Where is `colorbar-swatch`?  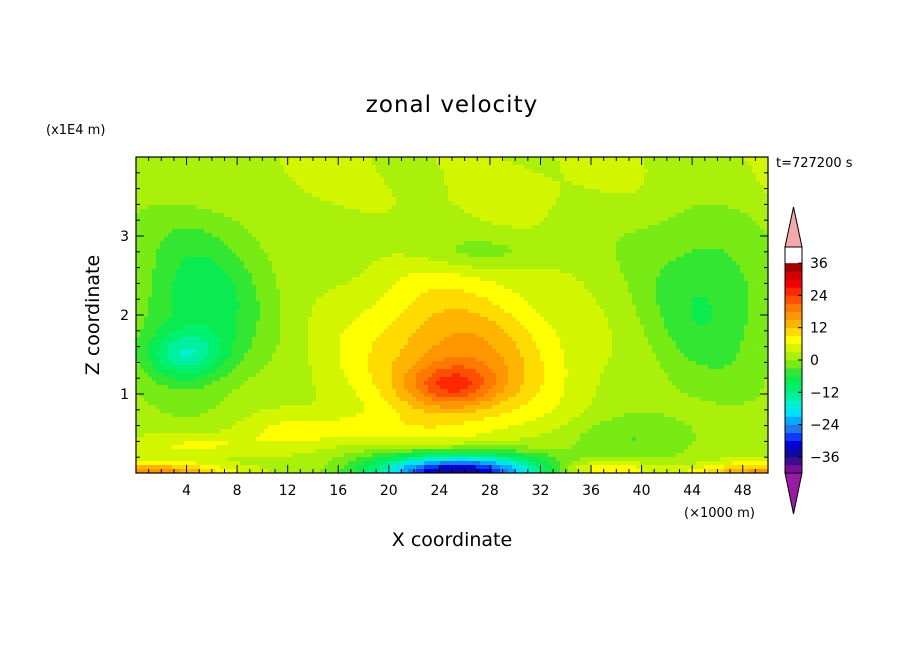
colorbar-swatch is located at coordinates (793, 356).